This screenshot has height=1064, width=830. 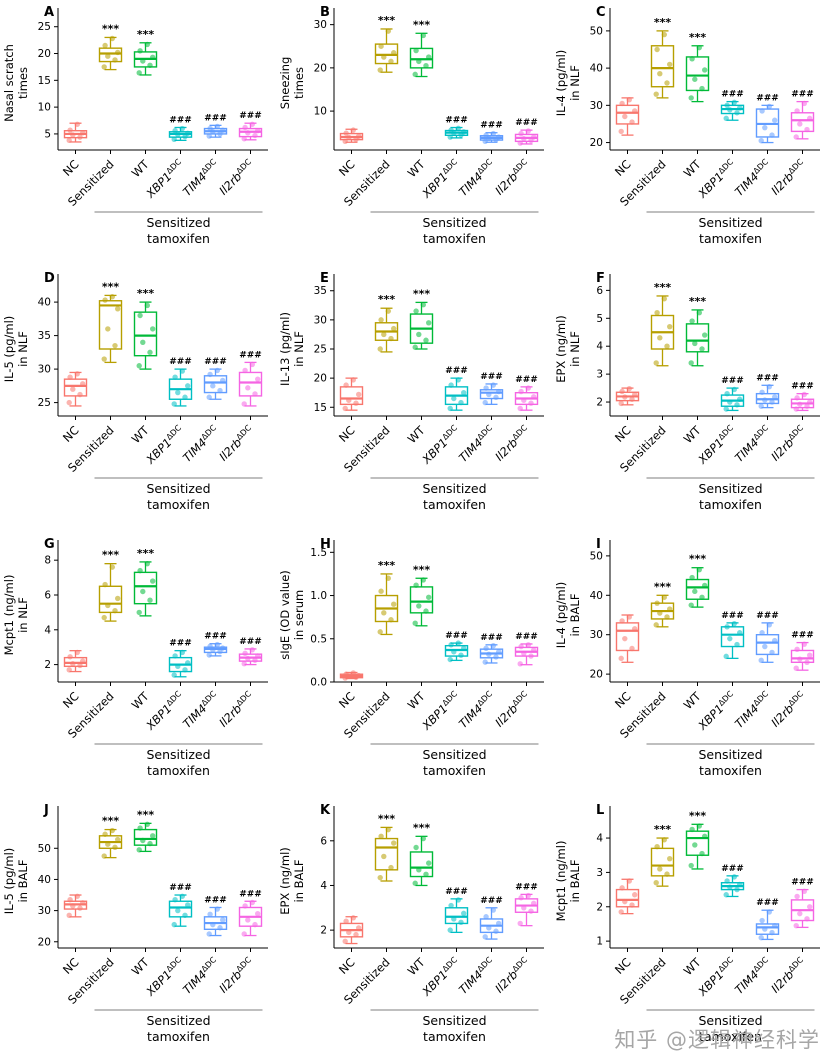 What do you see at coordinates (299, 83) in the screenshot?
I see `y-axis-title: times` at bounding box center [299, 83].